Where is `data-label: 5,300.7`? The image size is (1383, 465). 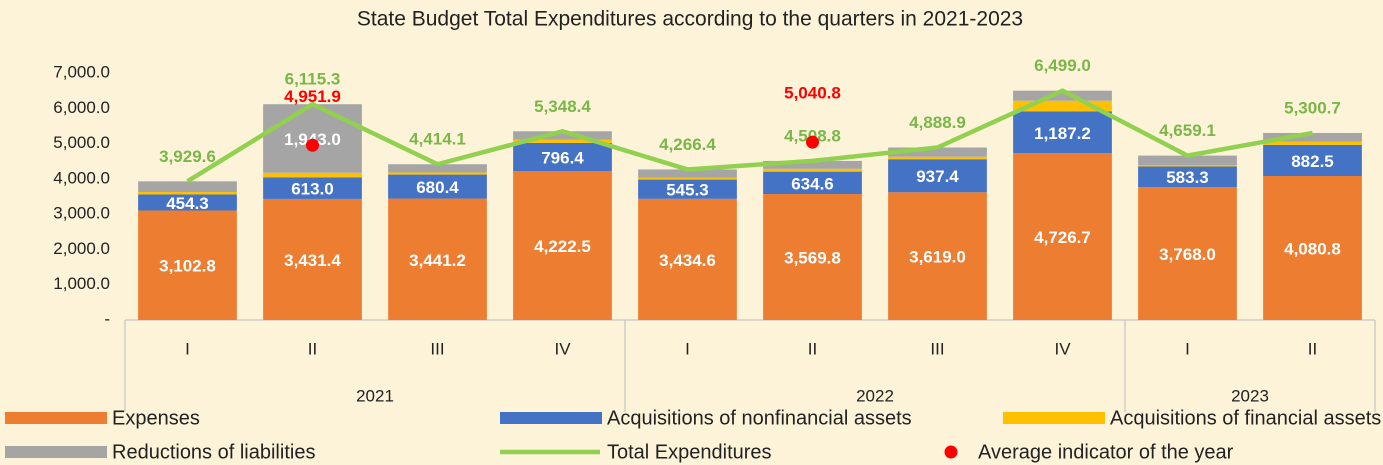
data-label: 5,300.7 is located at coordinates (1312, 107).